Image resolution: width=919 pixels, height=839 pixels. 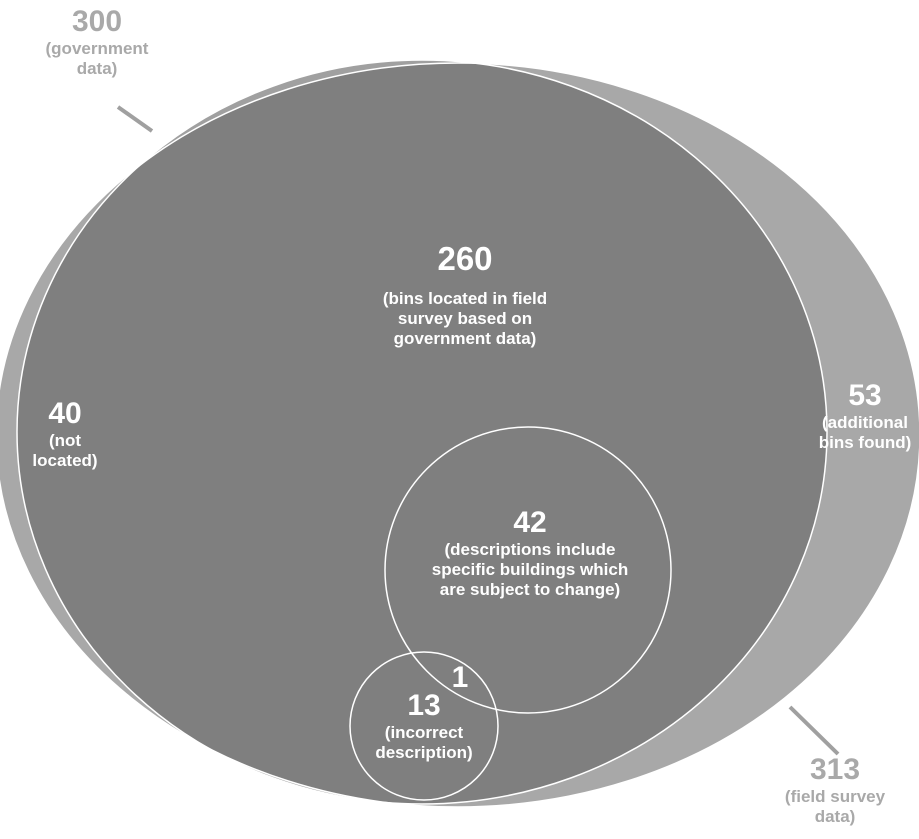 What do you see at coordinates (865, 395) in the screenshot?
I see `additional-count: 53` at bounding box center [865, 395].